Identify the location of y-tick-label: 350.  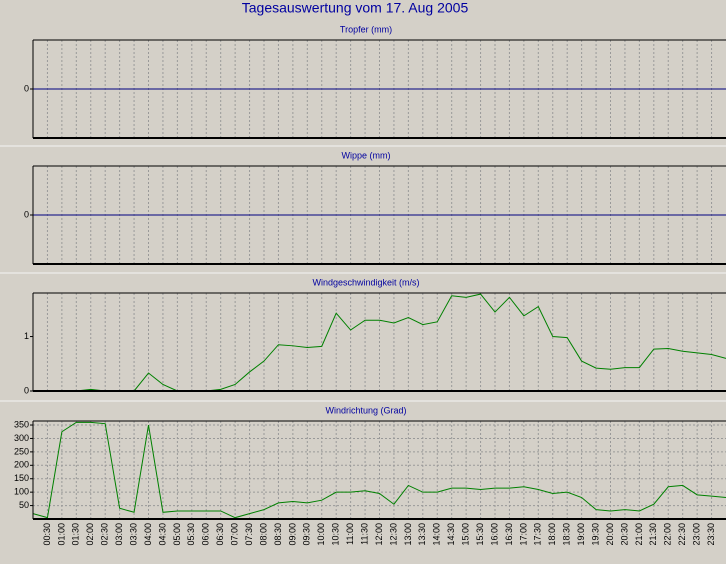
(21, 424).